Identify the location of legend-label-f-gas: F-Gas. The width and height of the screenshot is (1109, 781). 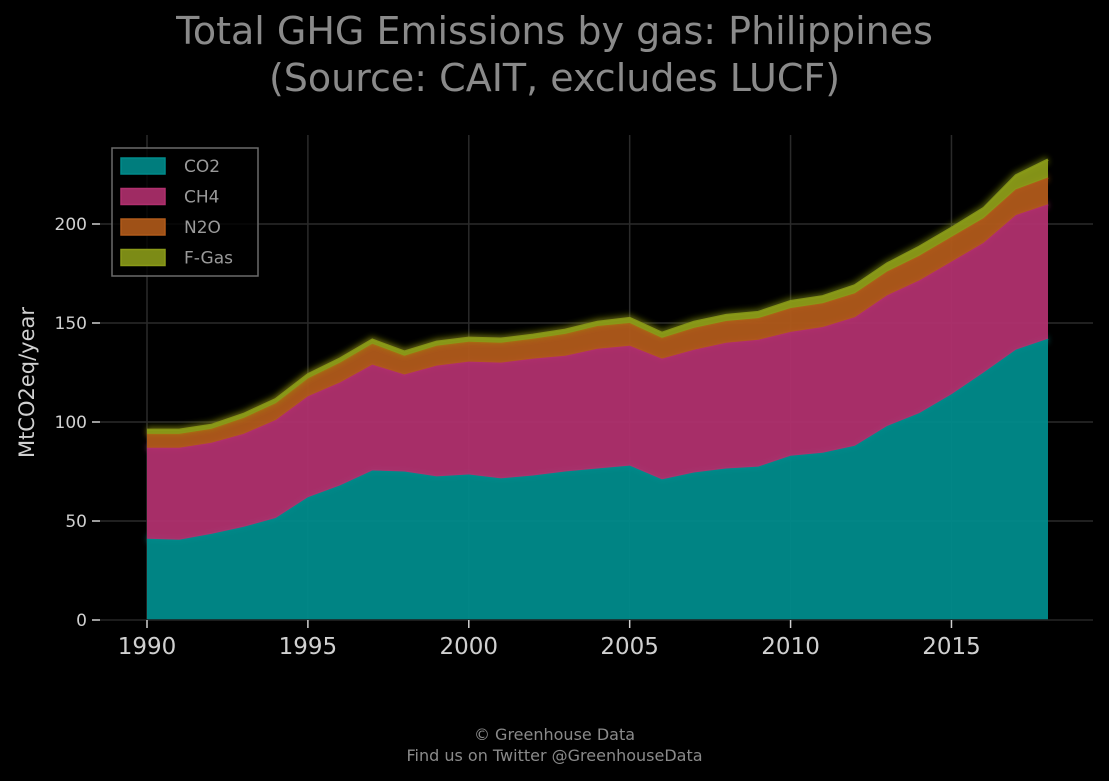
(208, 259).